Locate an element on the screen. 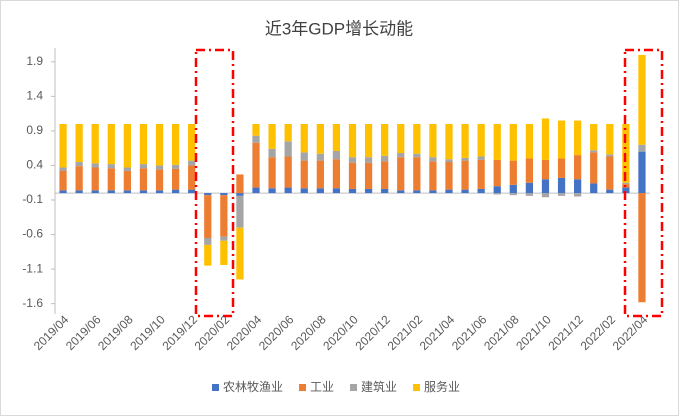  y-tick-label: -1.6 is located at coordinates (32, 303).